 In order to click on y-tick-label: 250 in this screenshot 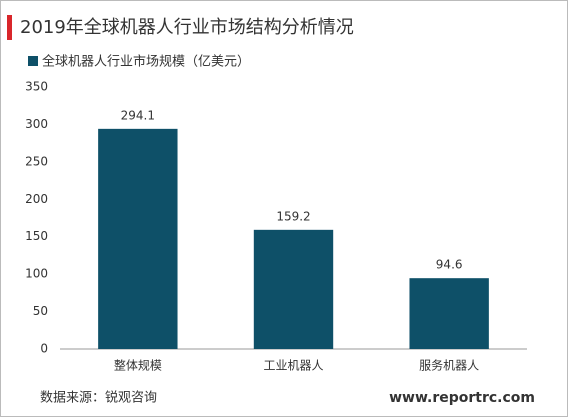, I will do `click(36, 161)`.